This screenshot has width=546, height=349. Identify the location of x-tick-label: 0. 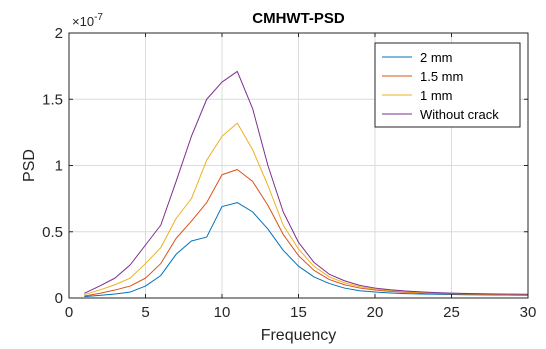
(69, 312).